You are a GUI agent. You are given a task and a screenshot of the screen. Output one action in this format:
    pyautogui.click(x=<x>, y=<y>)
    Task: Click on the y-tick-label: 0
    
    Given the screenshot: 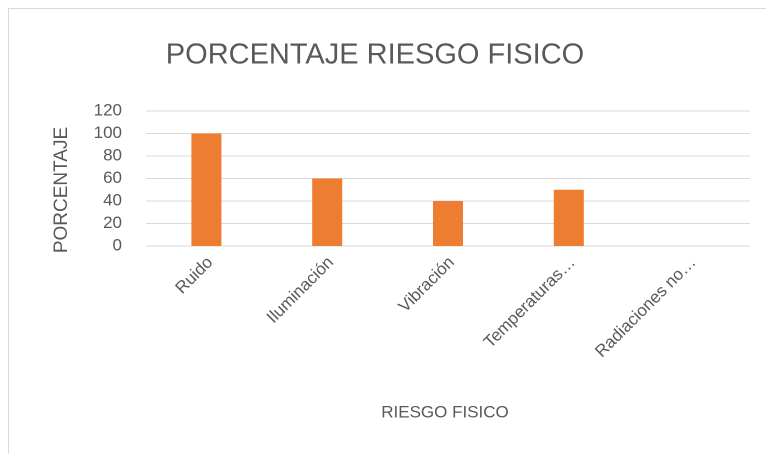 What is the action you would take?
    pyautogui.click(x=117, y=244)
    